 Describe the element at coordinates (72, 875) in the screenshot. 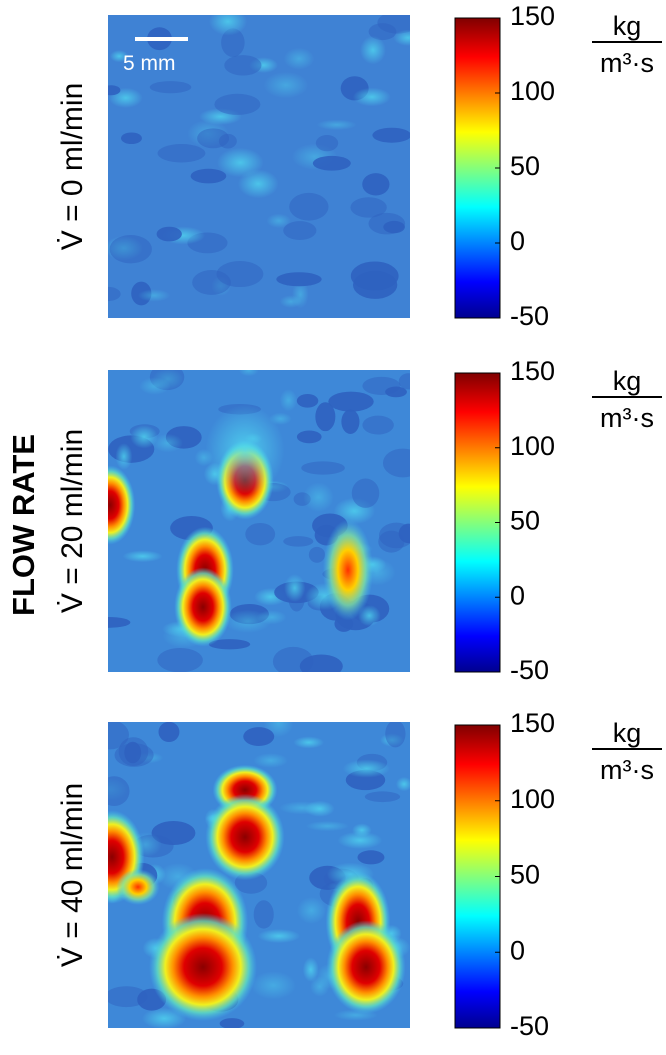

I see `panel-label: V̇ = 40 ml/min` at that location.